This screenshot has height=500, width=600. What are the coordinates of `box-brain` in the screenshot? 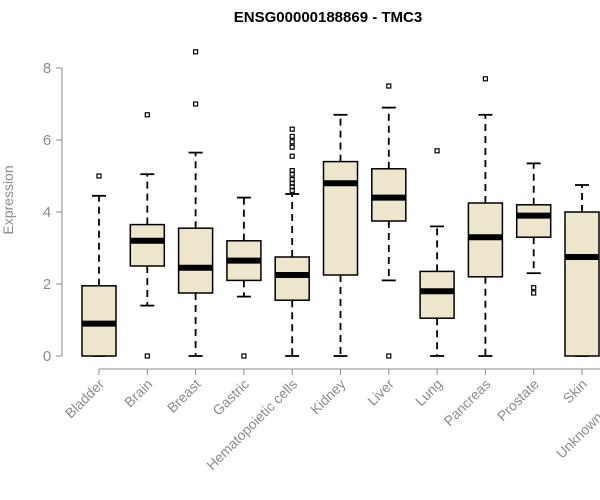 It's located at (147, 235).